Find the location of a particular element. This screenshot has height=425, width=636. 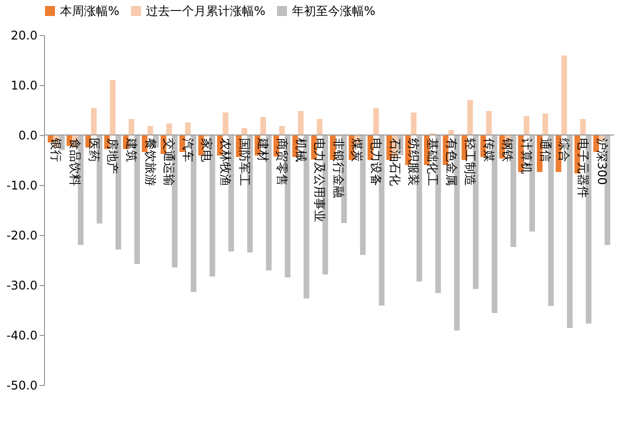

x-tick-label: 食品饮料 is located at coordinates (75, 162).